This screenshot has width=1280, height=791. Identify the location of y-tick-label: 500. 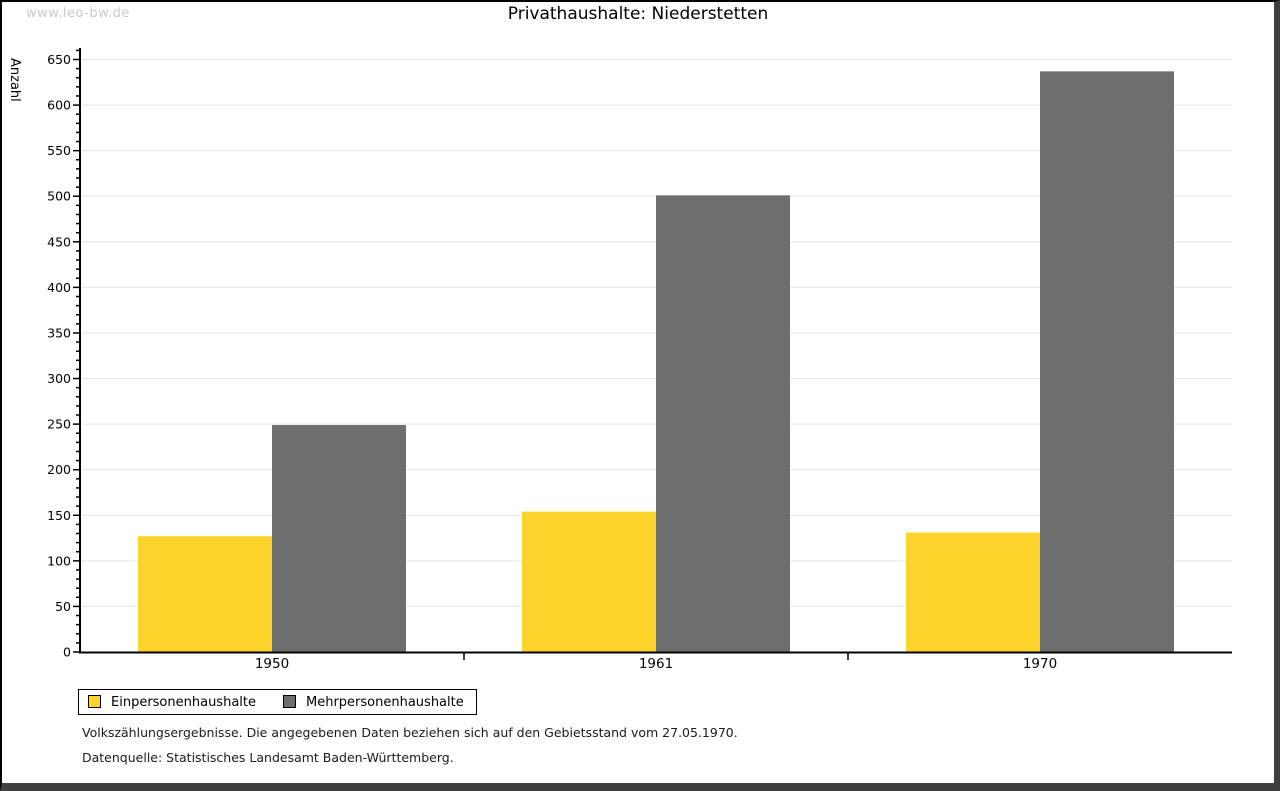
(59, 196).